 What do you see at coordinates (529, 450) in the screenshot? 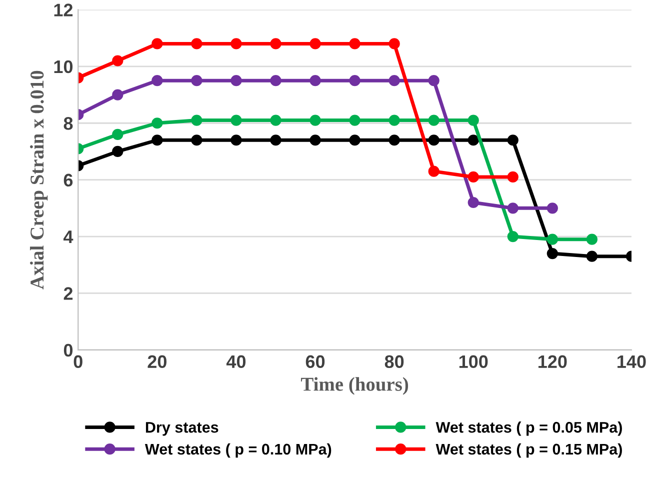
I see `legend-label: Wet states ( p = 0.15 MPa)` at bounding box center [529, 450].